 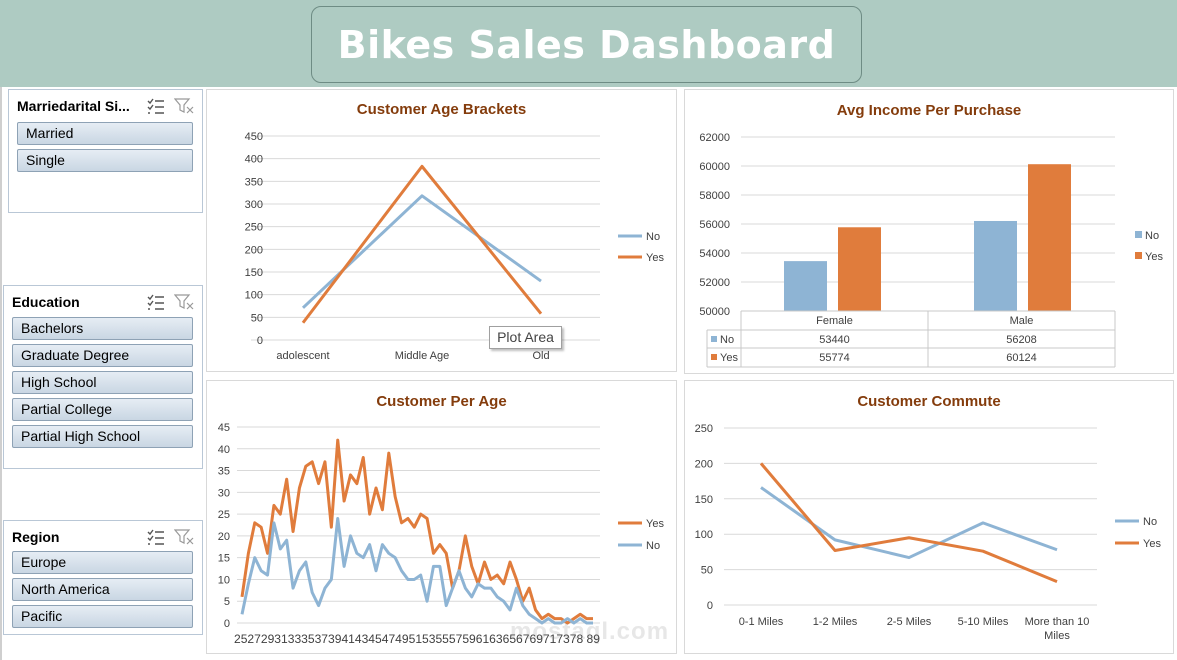 I want to click on slicer-title: Education, so click(x=46, y=302).